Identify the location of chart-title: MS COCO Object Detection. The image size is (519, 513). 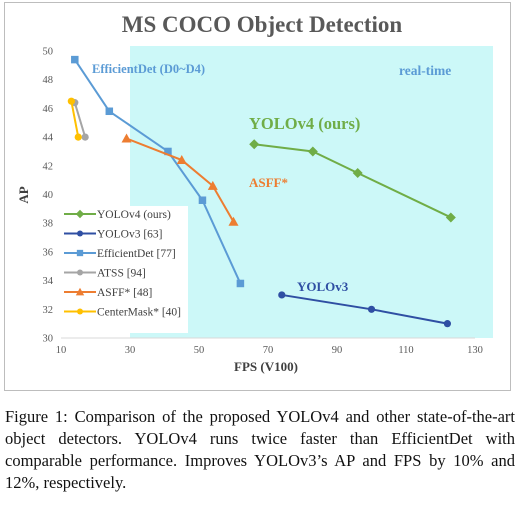
(262, 24).